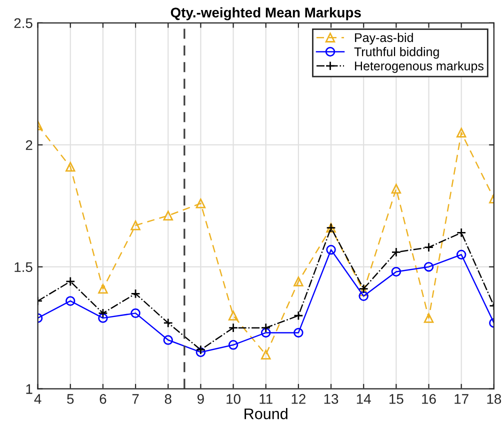 This screenshot has height=424, width=504. Describe the element at coordinates (429, 399) in the screenshot. I see `x-tick-label: 16` at that location.